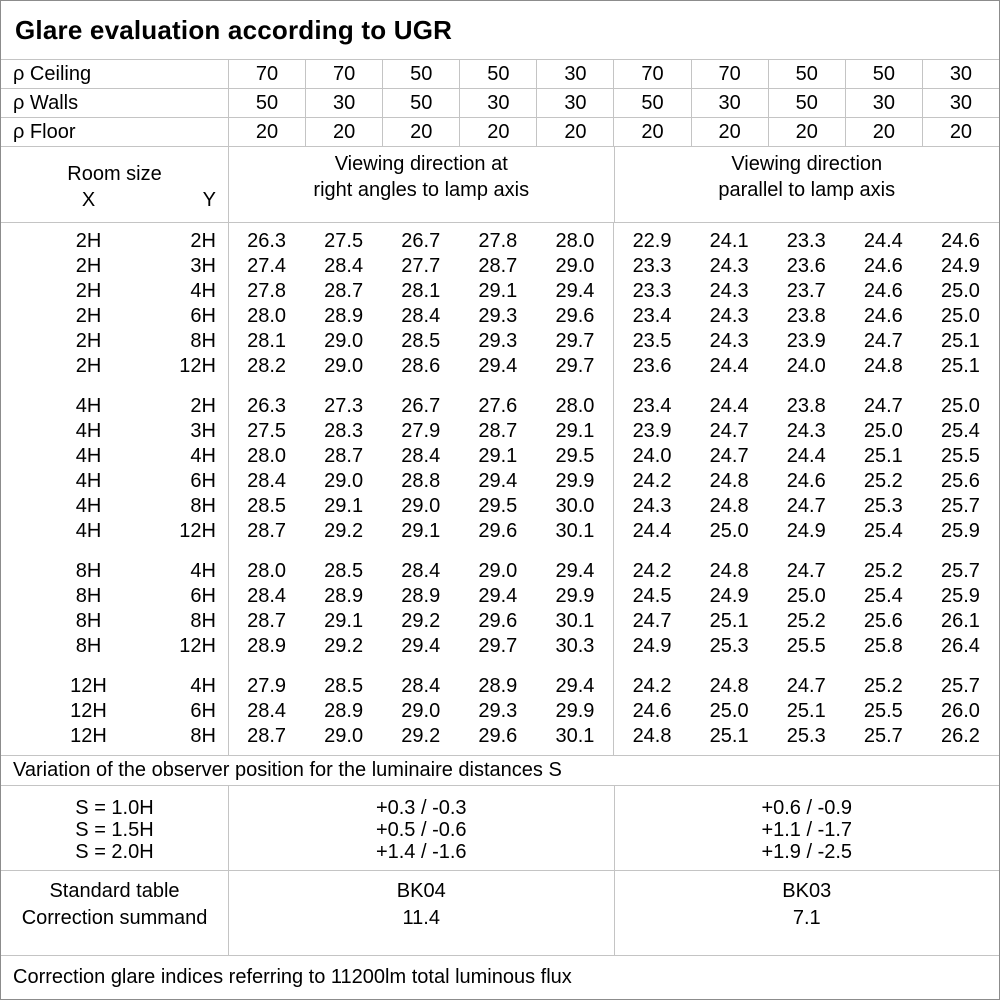 The width and height of the screenshot is (1000, 1000). Describe the element at coordinates (498, 341) in the screenshot. I see `ugr-value-right-angles: 29.3` at that location.